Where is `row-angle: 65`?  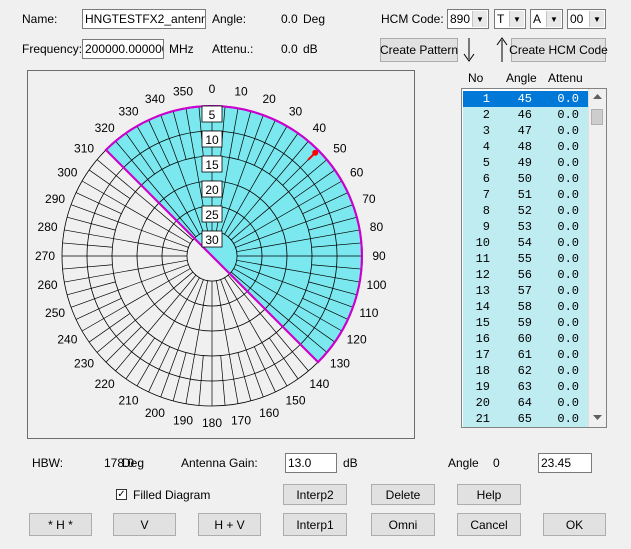 row-angle: 65 is located at coordinates (524, 419).